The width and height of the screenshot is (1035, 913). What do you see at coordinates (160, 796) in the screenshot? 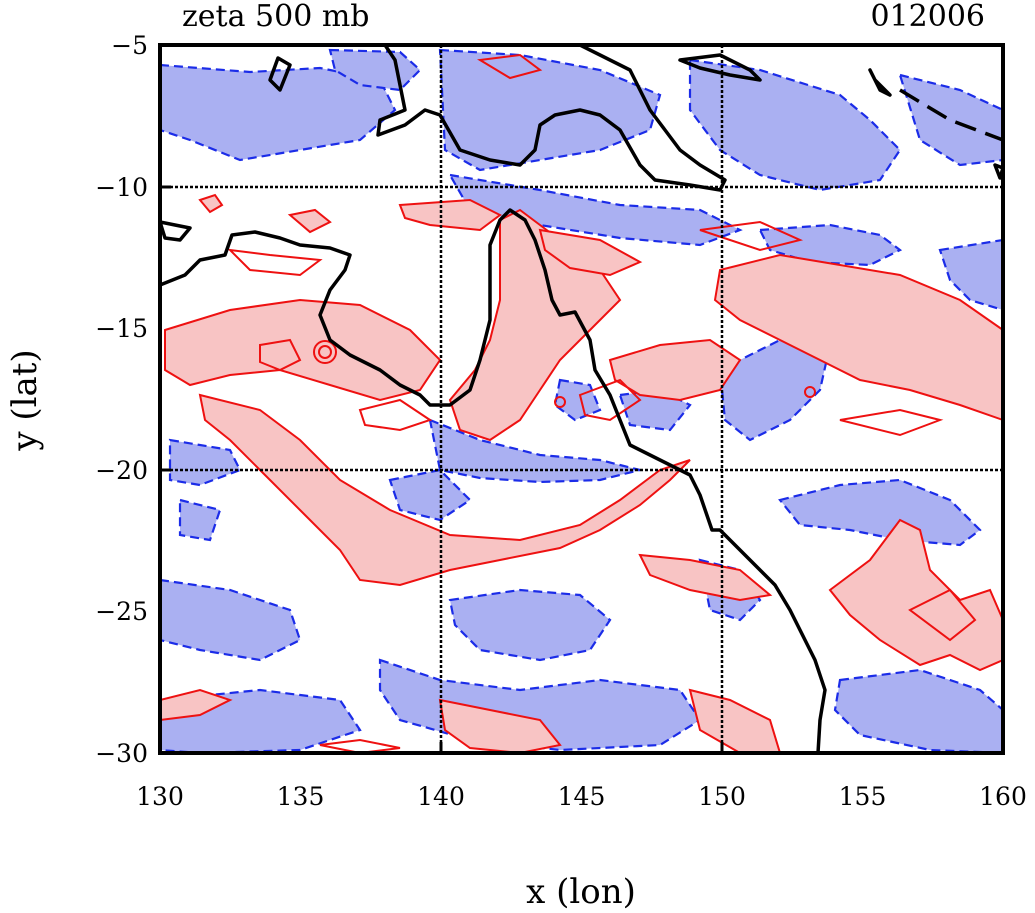
I see `x-tick-label: 130` at bounding box center [160, 796].